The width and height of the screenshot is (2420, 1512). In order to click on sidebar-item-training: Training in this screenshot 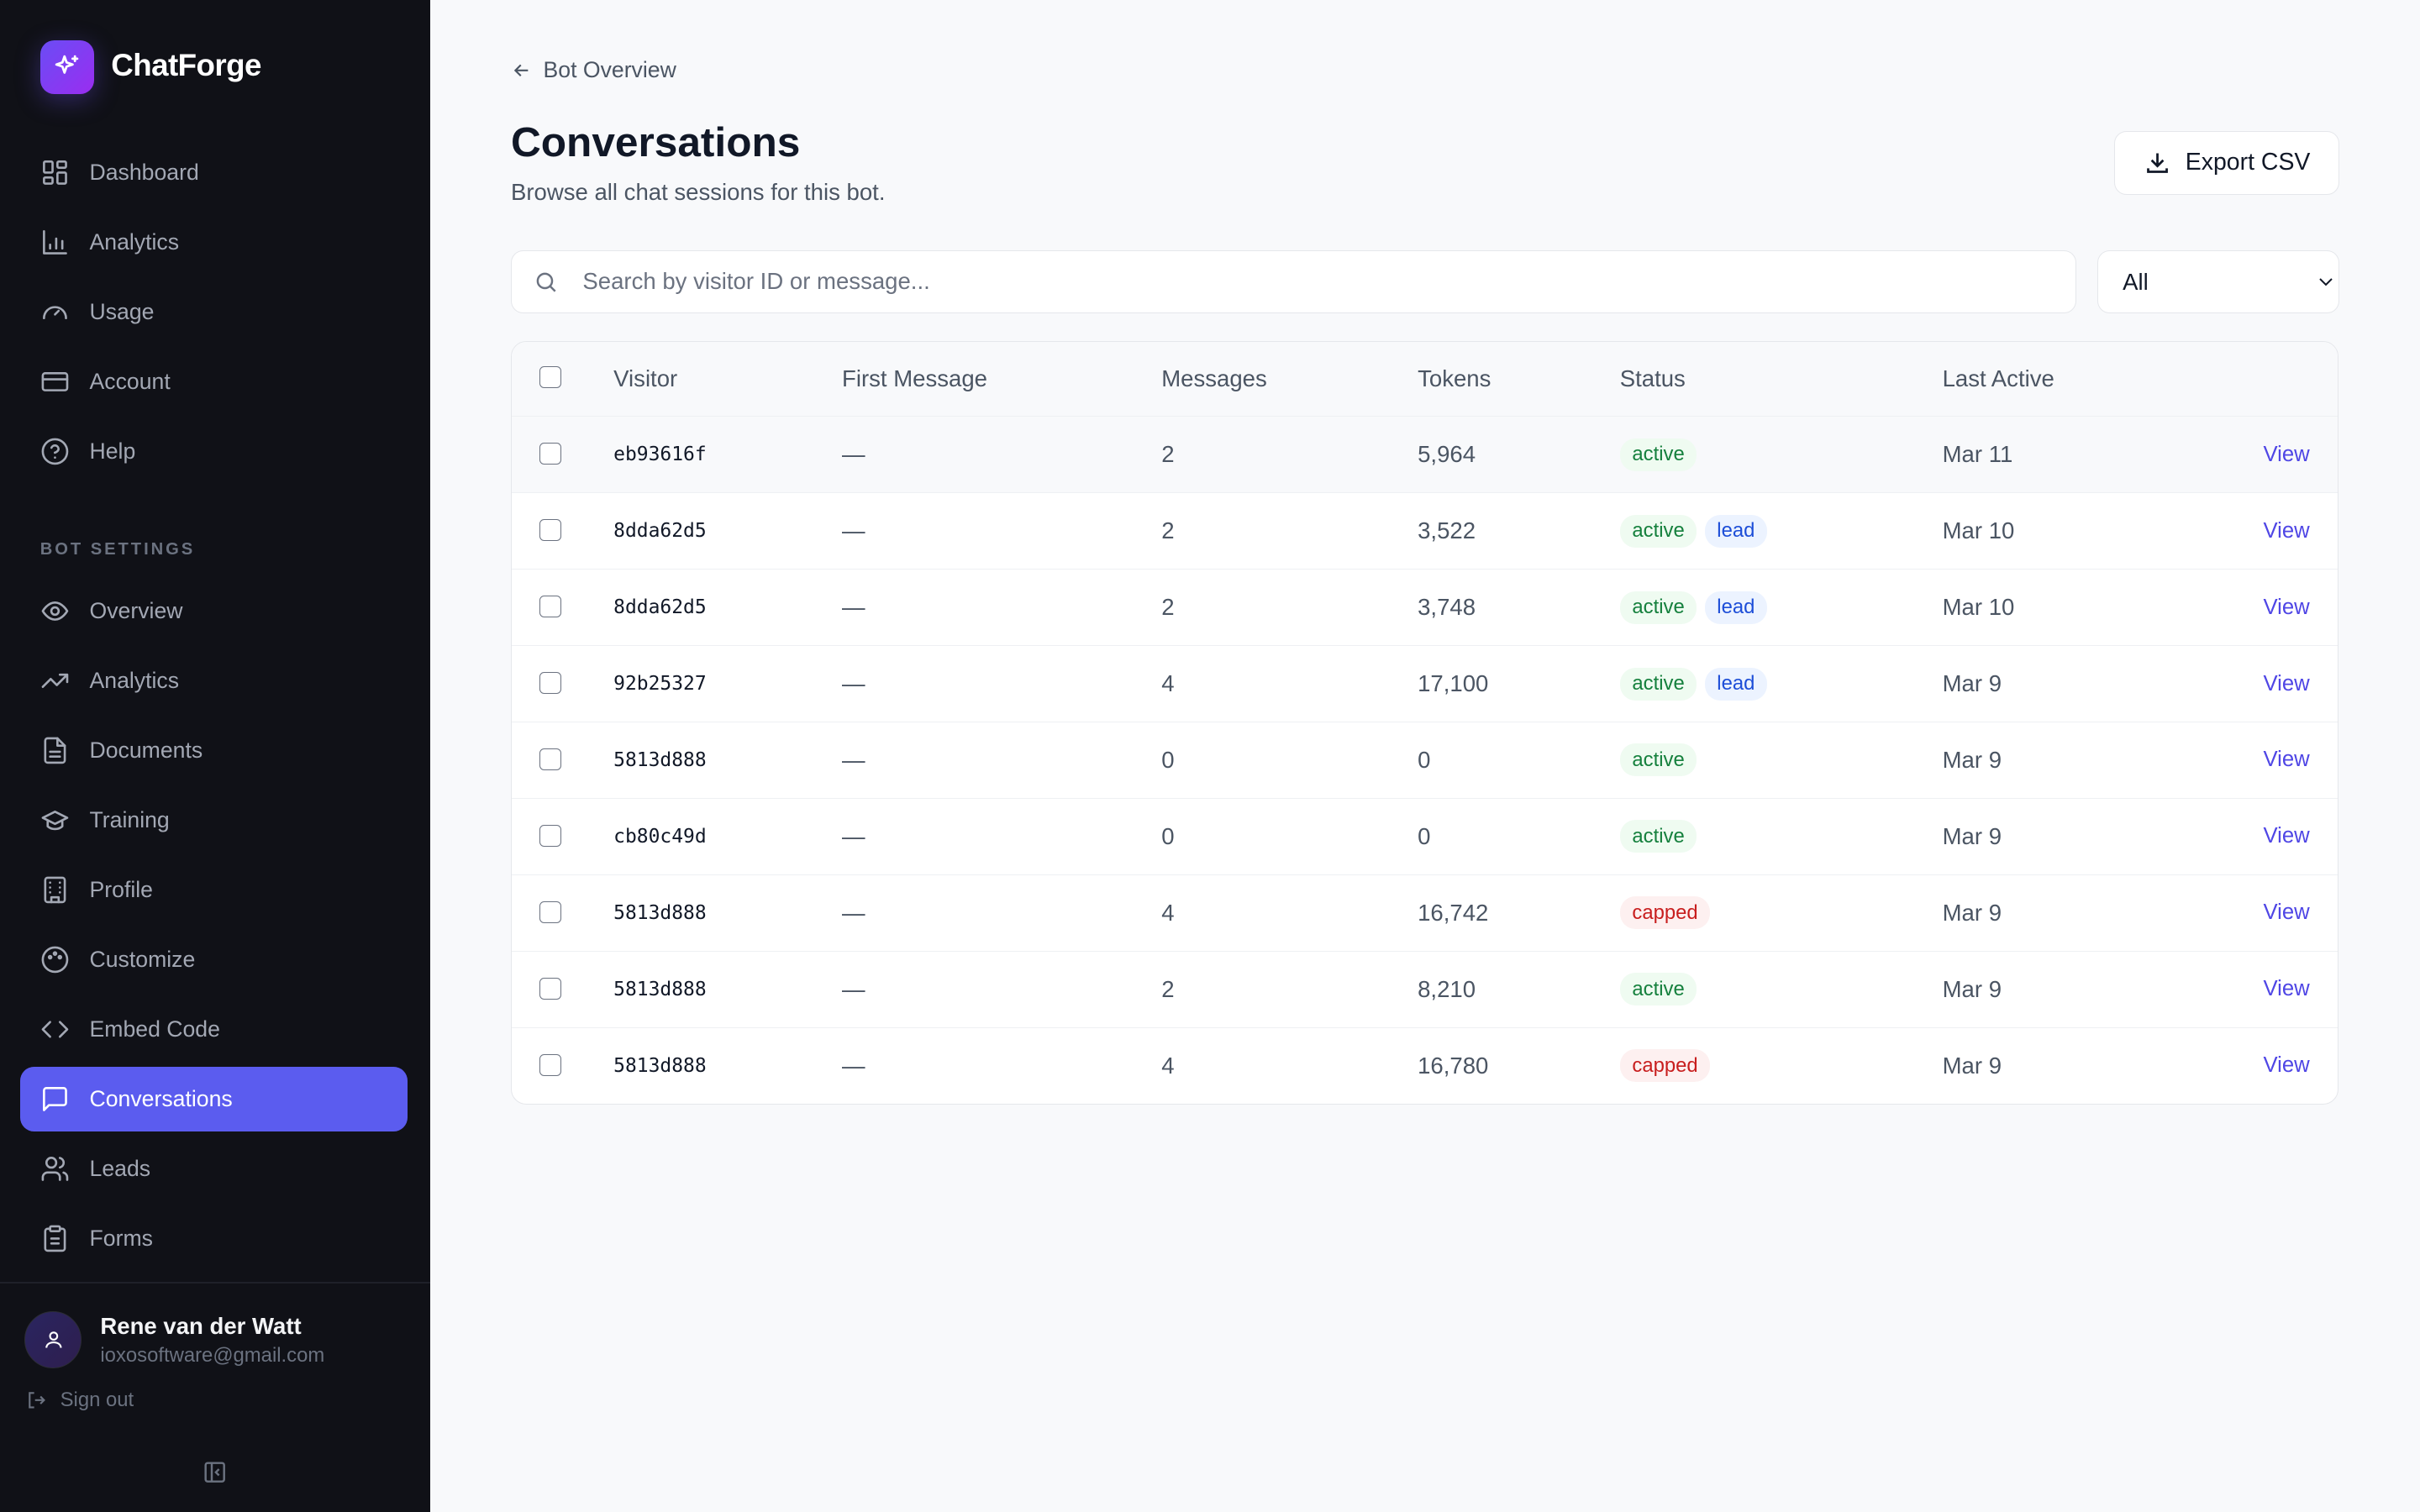, I will do `click(214, 820)`.